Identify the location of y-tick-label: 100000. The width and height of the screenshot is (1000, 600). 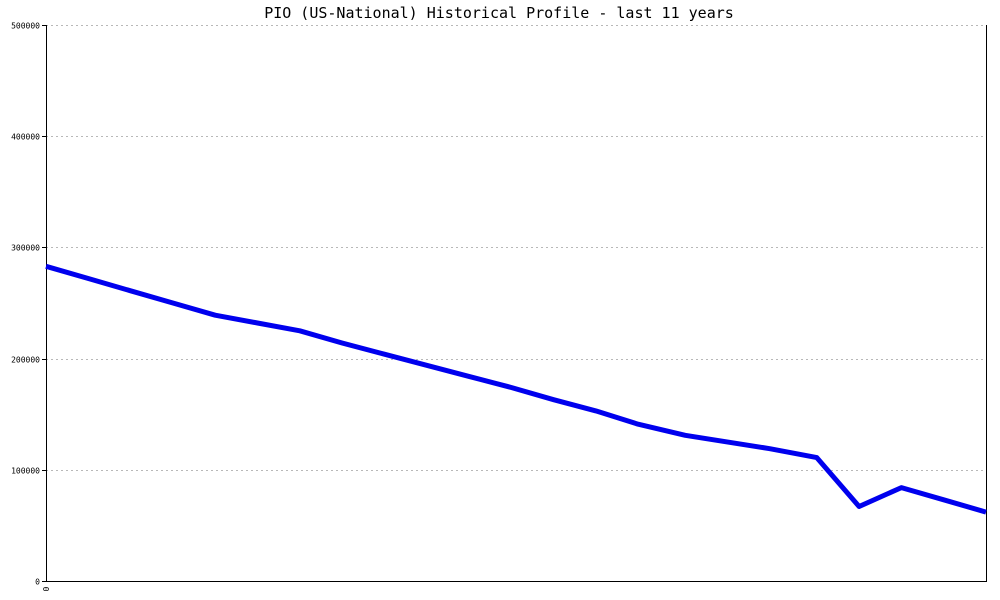
(25, 471).